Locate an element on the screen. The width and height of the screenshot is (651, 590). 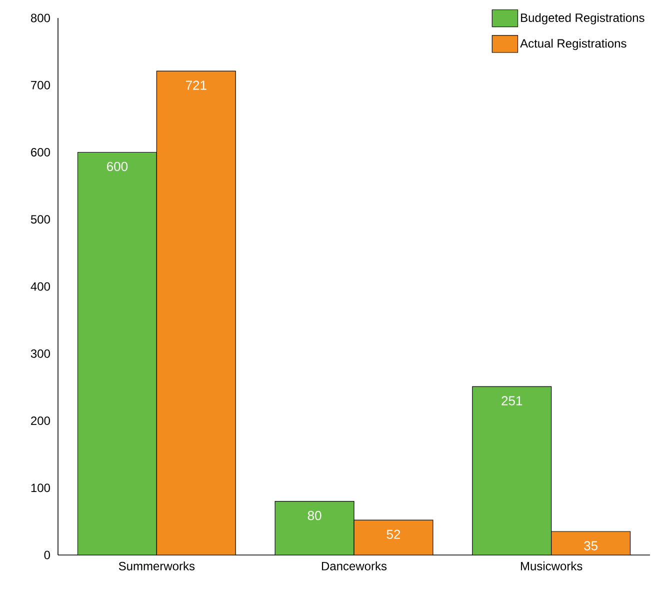
y-tick-label: 300 is located at coordinates (40, 353).